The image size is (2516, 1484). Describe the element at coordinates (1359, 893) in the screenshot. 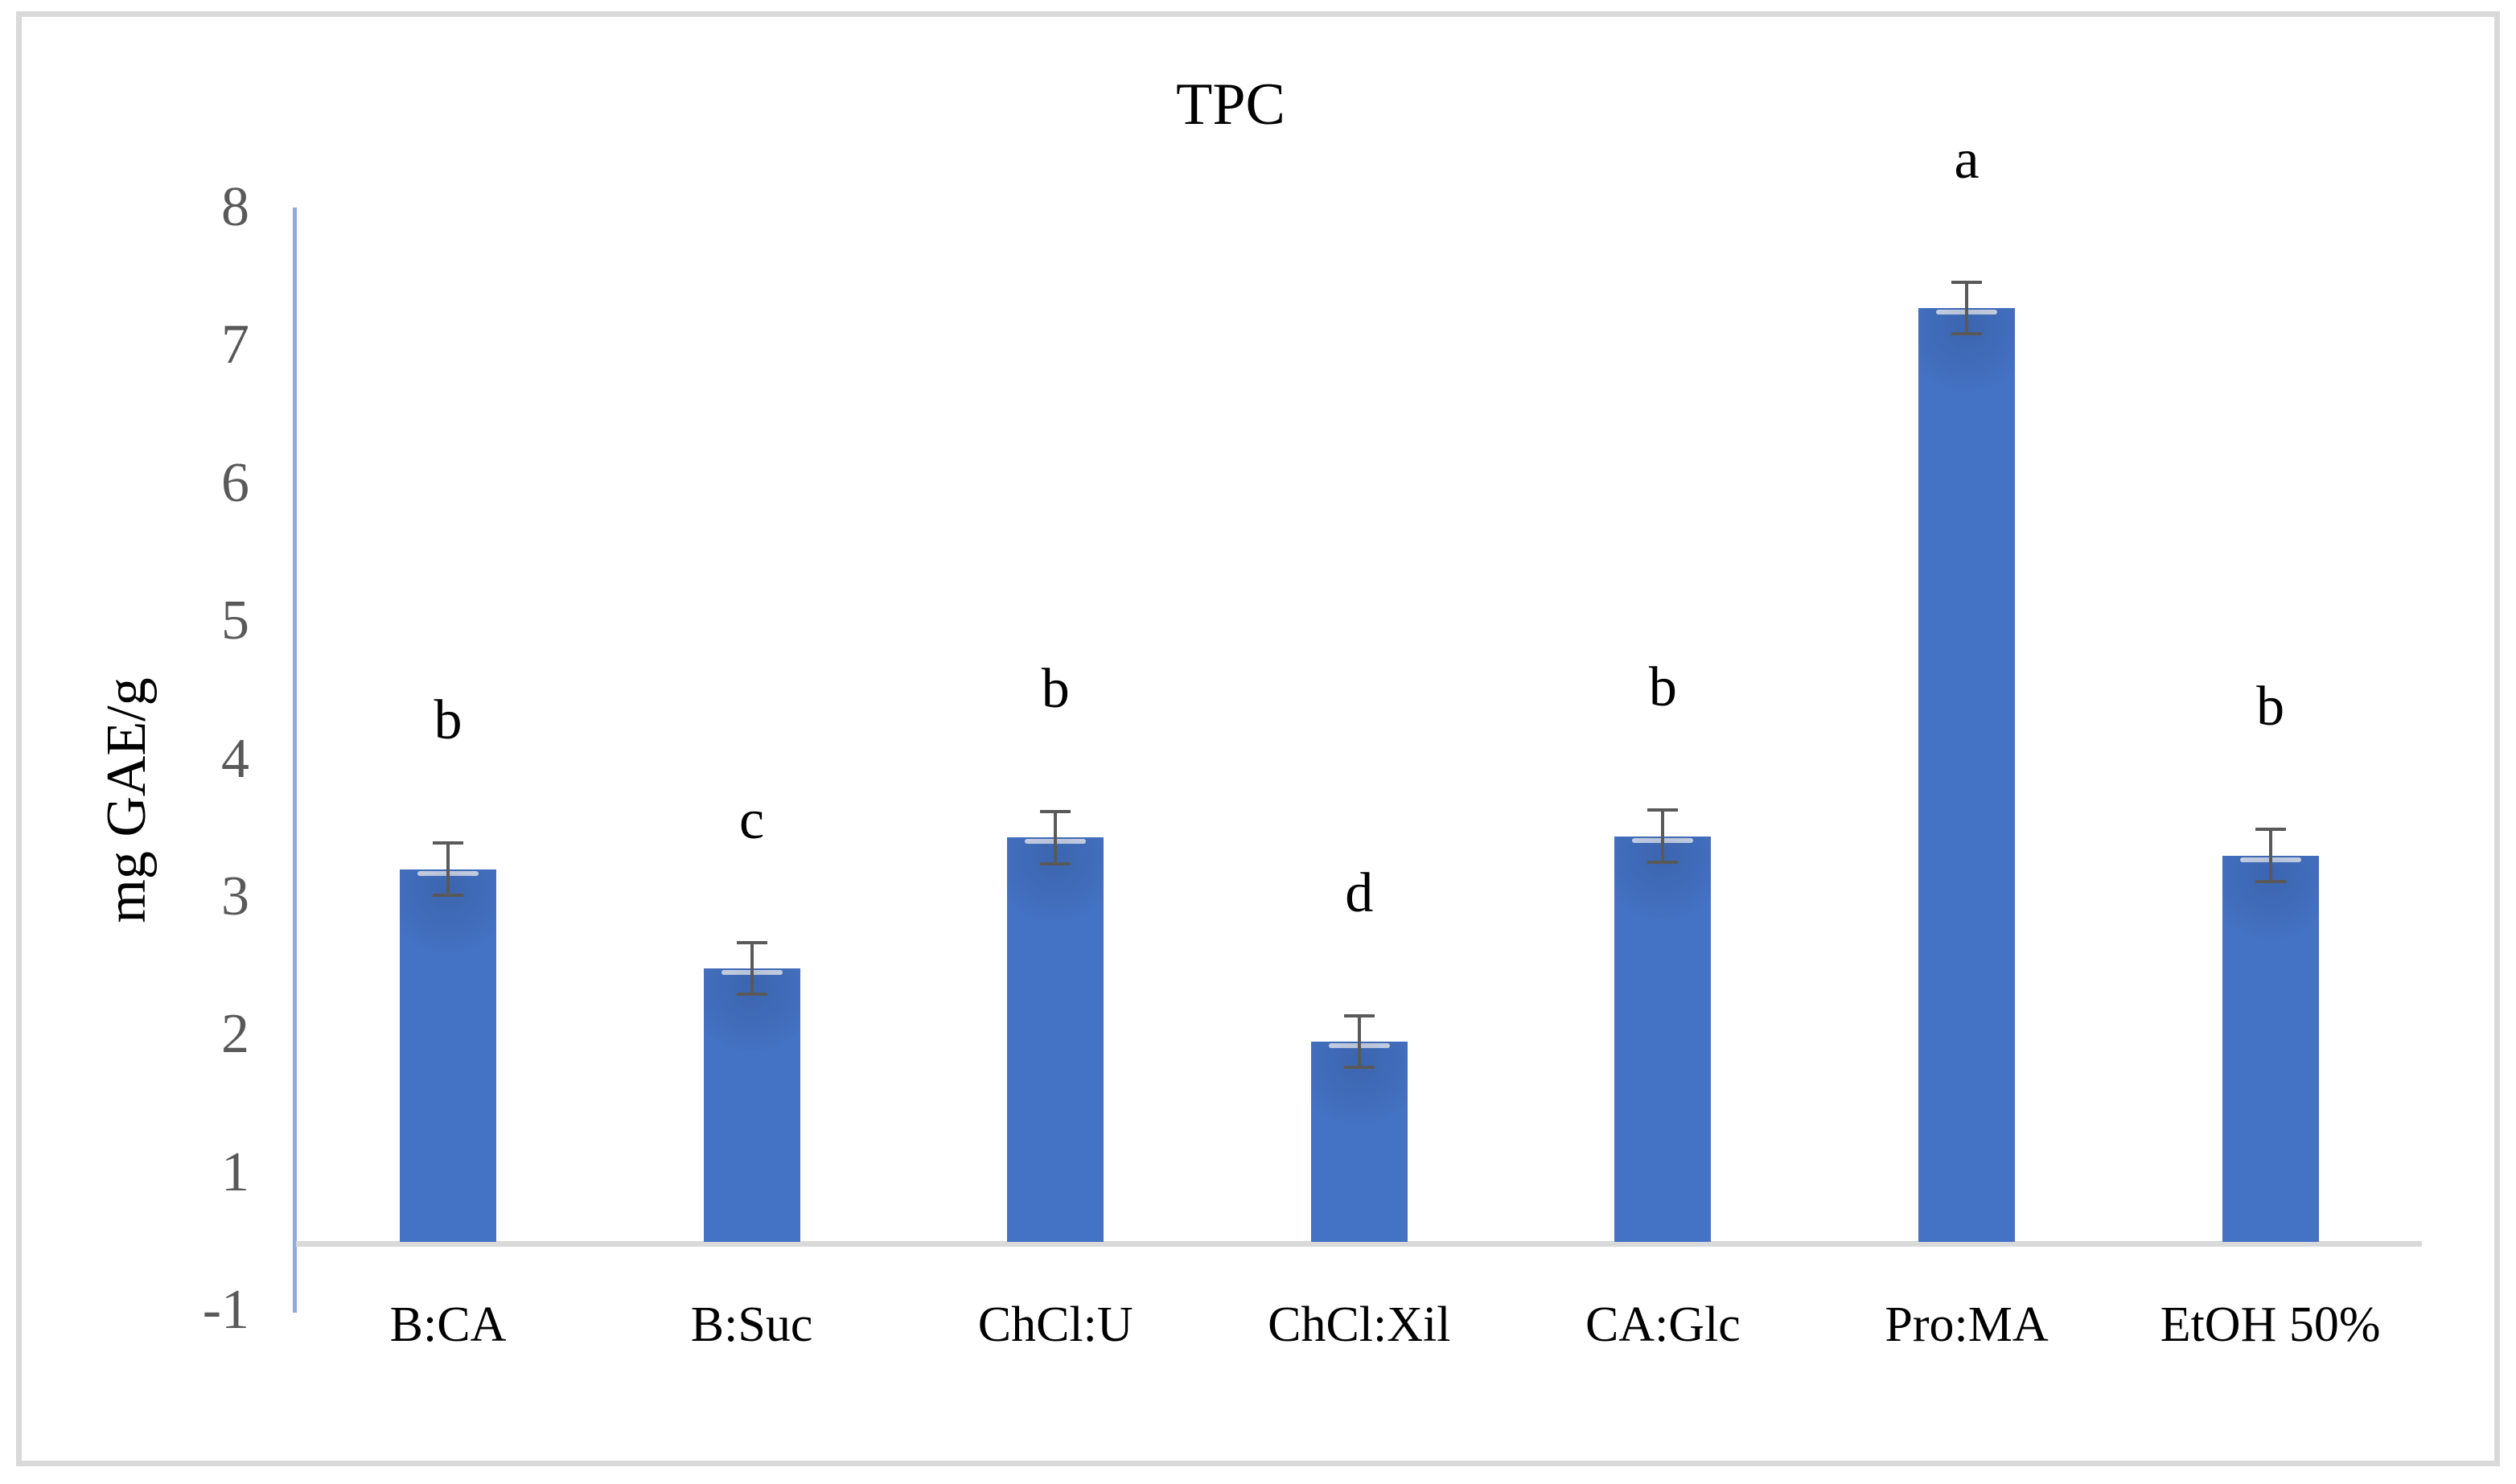

I see `significance-letter-ChCl:Xil: d` at that location.